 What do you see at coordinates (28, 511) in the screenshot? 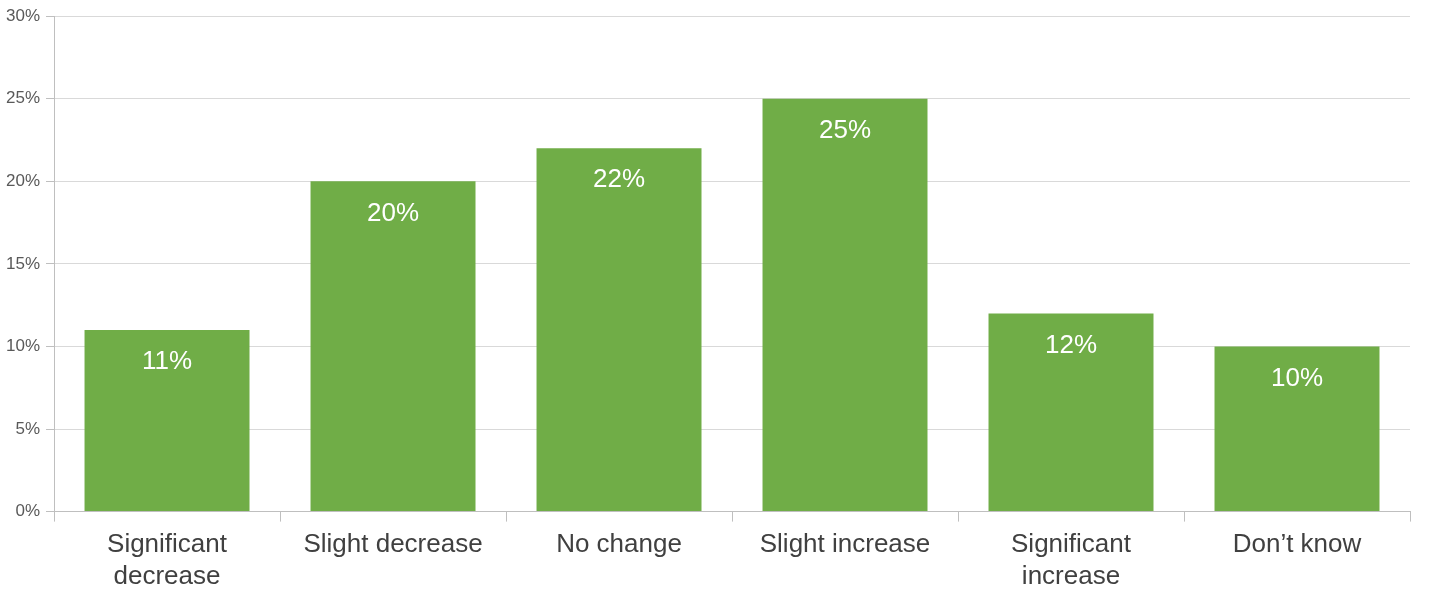
I see `y-tick-label: 0%` at bounding box center [28, 511].